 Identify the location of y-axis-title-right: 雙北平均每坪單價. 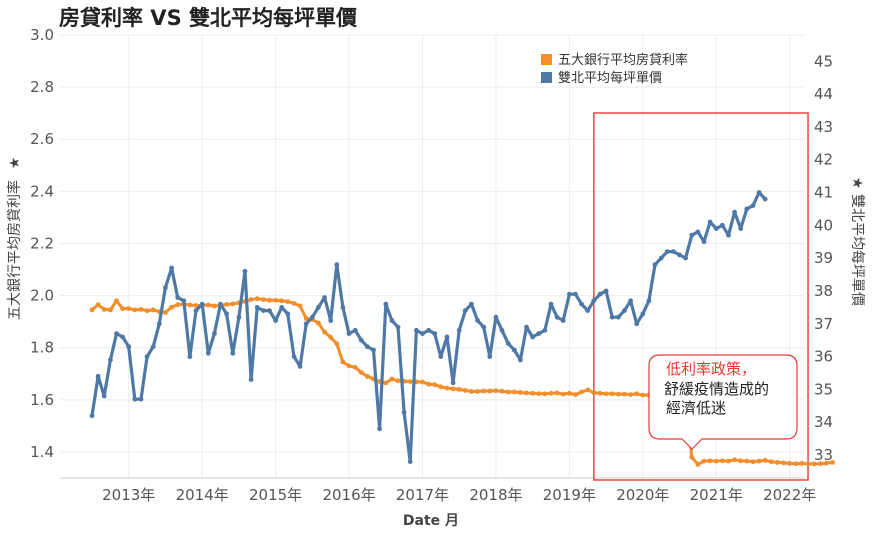
(857, 250).